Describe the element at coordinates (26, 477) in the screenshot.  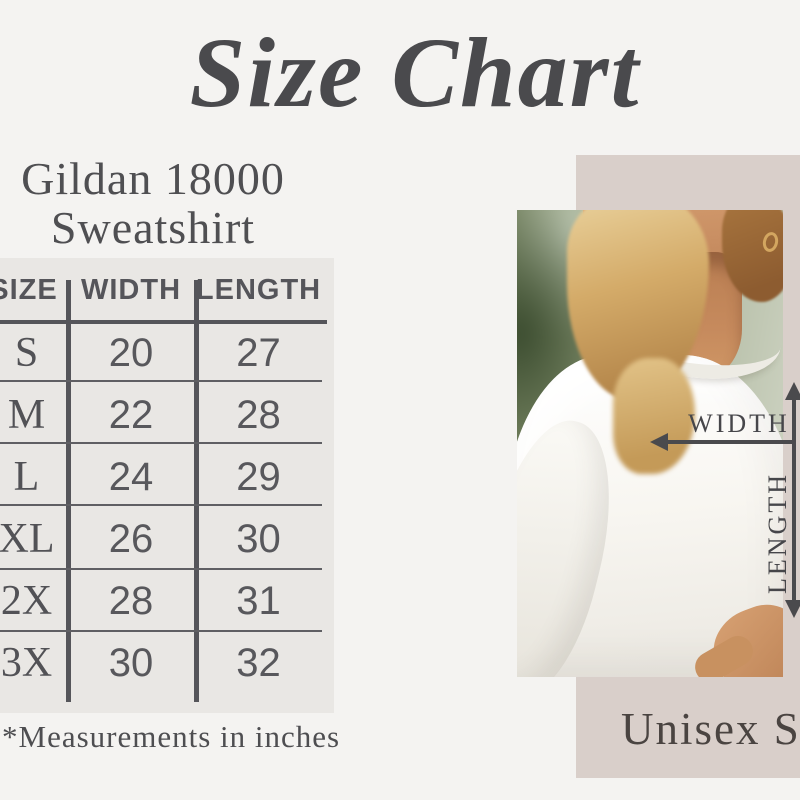
I see `size-value: L` at that location.